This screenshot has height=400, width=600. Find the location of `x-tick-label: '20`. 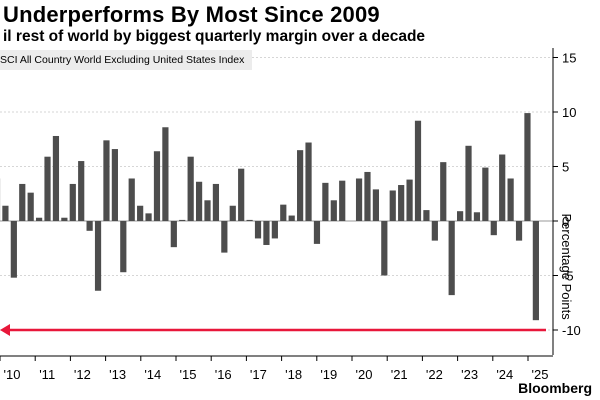

x-tick-label: '20 is located at coordinates (364, 374).